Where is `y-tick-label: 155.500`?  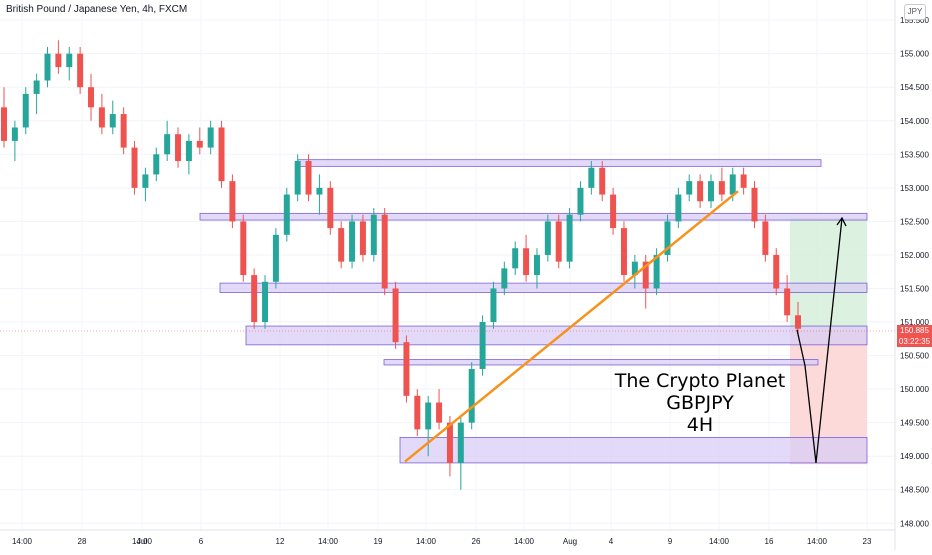
y-tick-label: 155.500 is located at coordinates (914, 20).